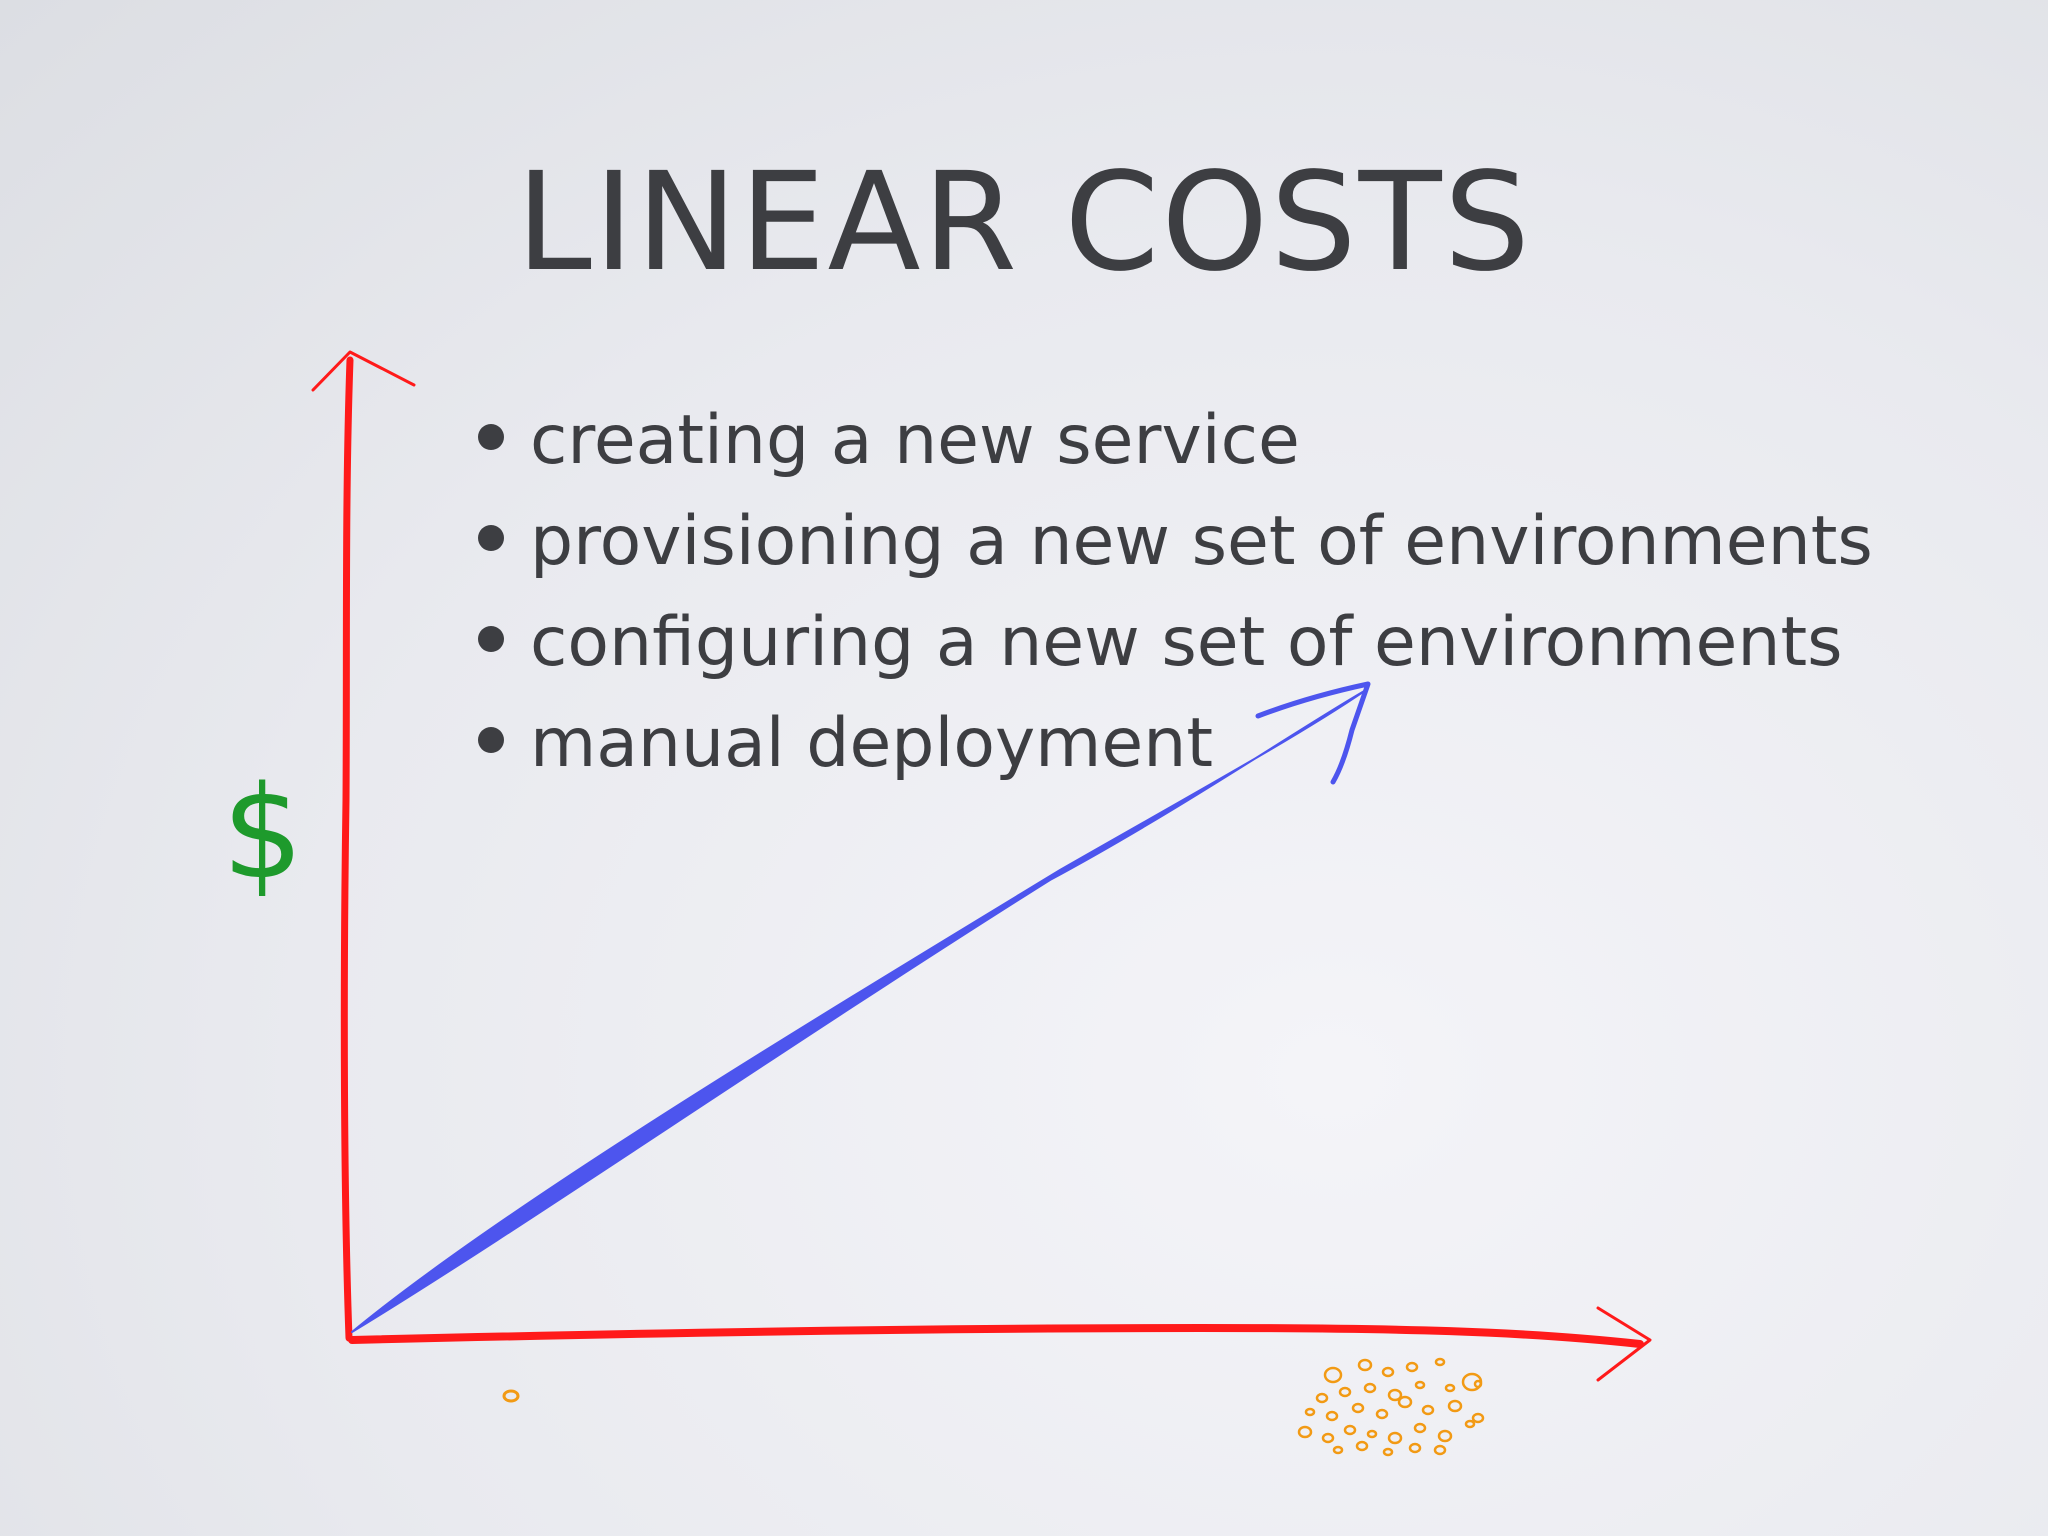 The width and height of the screenshot is (2048, 1536). I want to click on bullet-item: provisioning a new set of environments, so click(1171, 541).